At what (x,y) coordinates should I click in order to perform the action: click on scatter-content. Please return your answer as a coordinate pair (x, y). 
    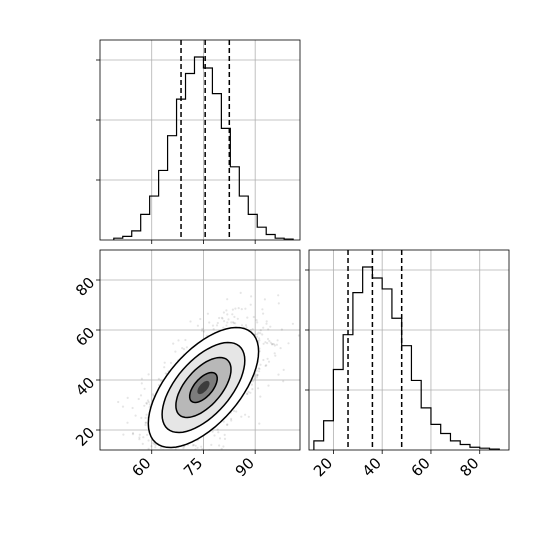
    Looking at the image, I should click on (207, 377).